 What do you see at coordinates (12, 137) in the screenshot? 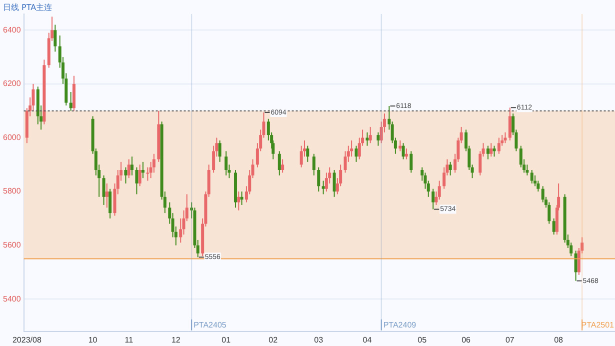
I see `y-tick-label: 6000` at bounding box center [12, 137].